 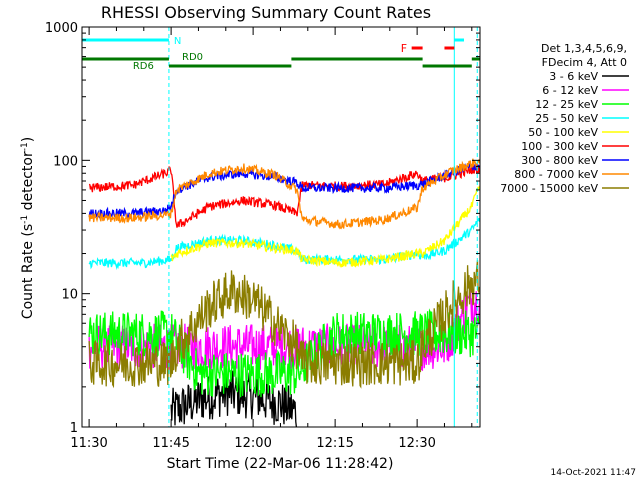 What do you see at coordinates (25, 219) in the screenshot?
I see `y-axis-label-sup1: -1` at bounding box center [25, 219].